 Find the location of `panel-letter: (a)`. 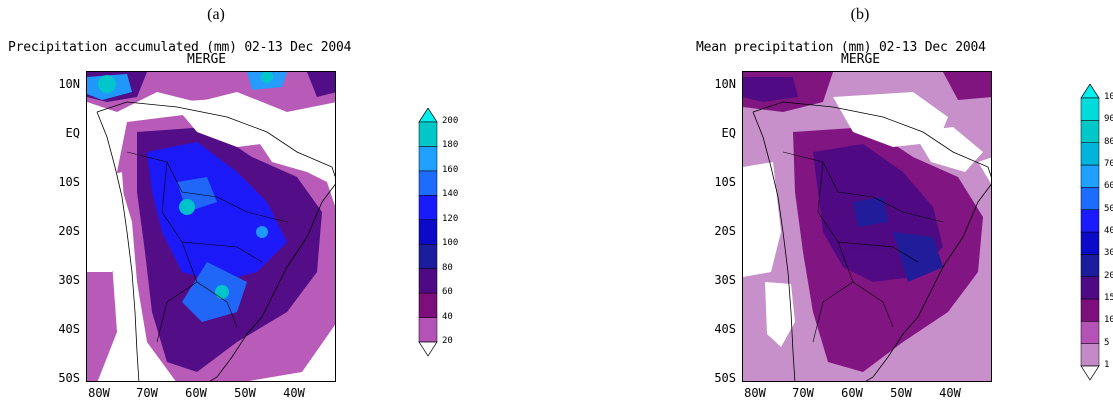

panel-letter: (a) is located at coordinates (216, 14).